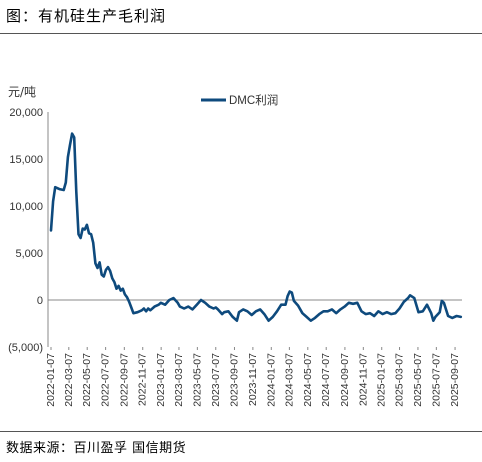 The height and width of the screenshot is (462, 482). Describe the element at coordinates (253, 100) in the screenshot. I see `legend-label: DMC利润` at that location.